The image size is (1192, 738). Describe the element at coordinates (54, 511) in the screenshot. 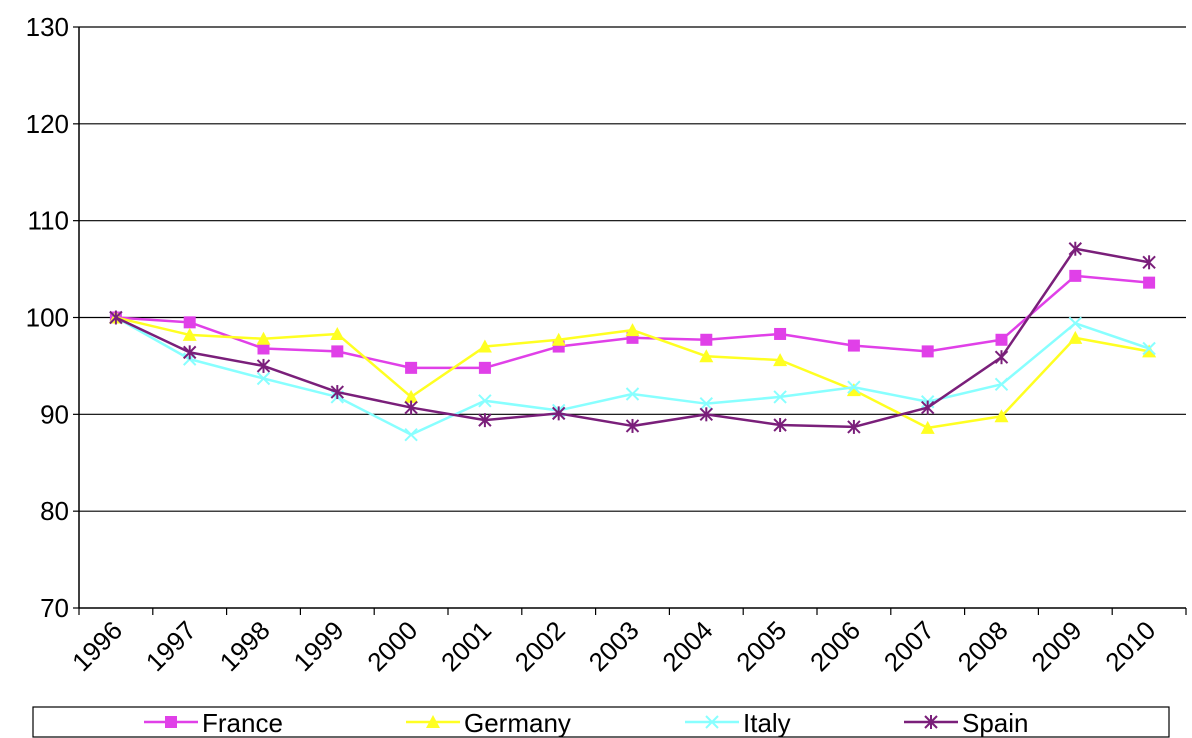

I see `y-tick-label: 80` at that location.